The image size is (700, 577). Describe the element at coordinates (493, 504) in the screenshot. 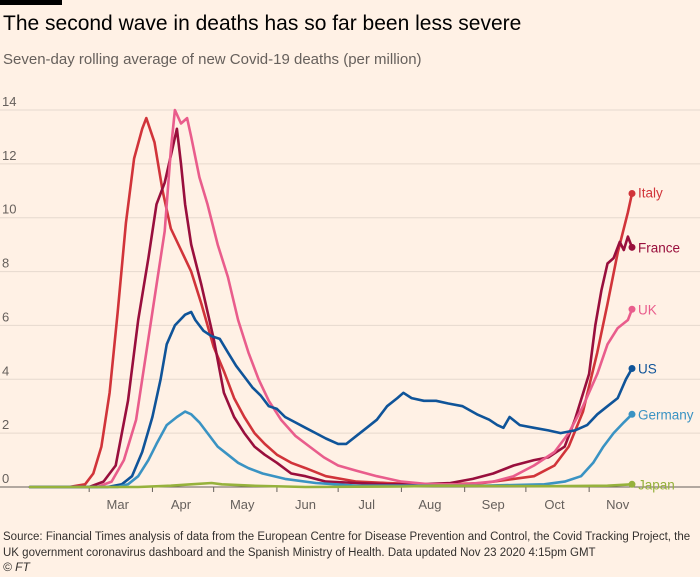

I see `x-tick-label: Sep` at that location.